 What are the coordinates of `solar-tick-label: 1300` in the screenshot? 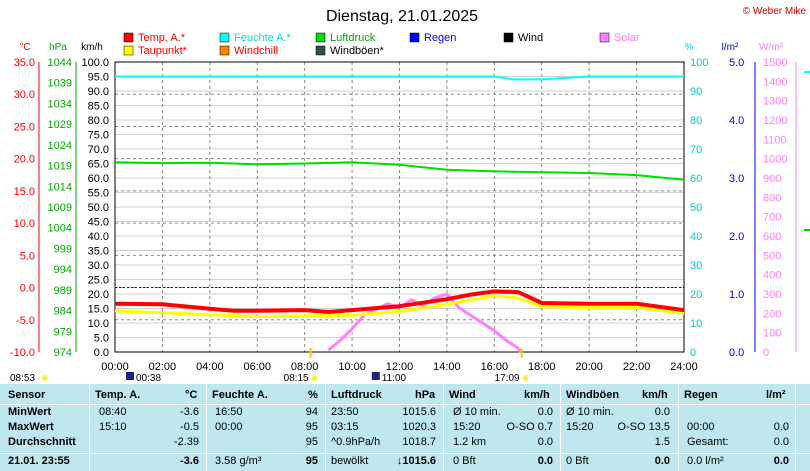 It's located at (775, 102).